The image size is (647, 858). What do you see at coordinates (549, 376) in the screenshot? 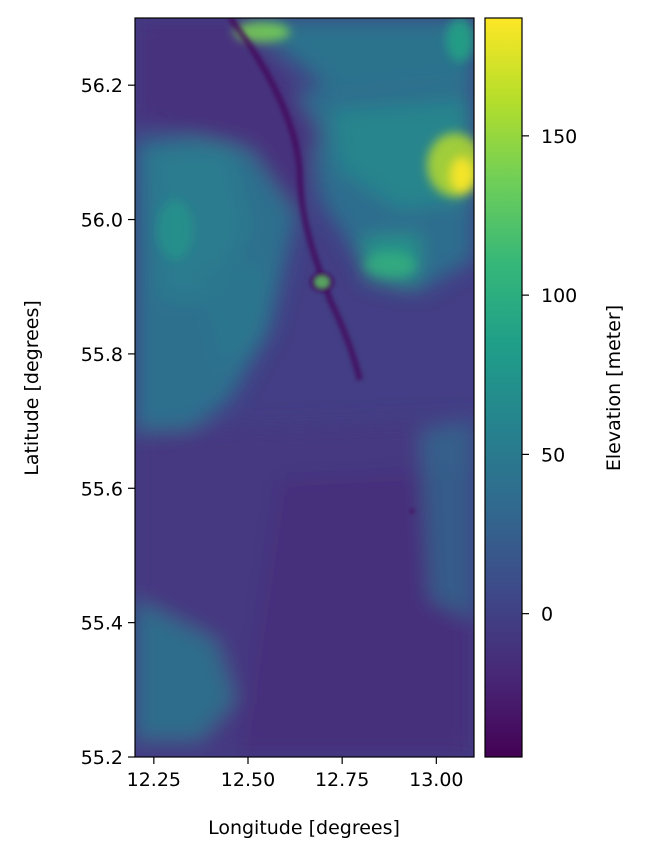
I see `colorbar-axis: 0 50 100 150` at bounding box center [549, 376].